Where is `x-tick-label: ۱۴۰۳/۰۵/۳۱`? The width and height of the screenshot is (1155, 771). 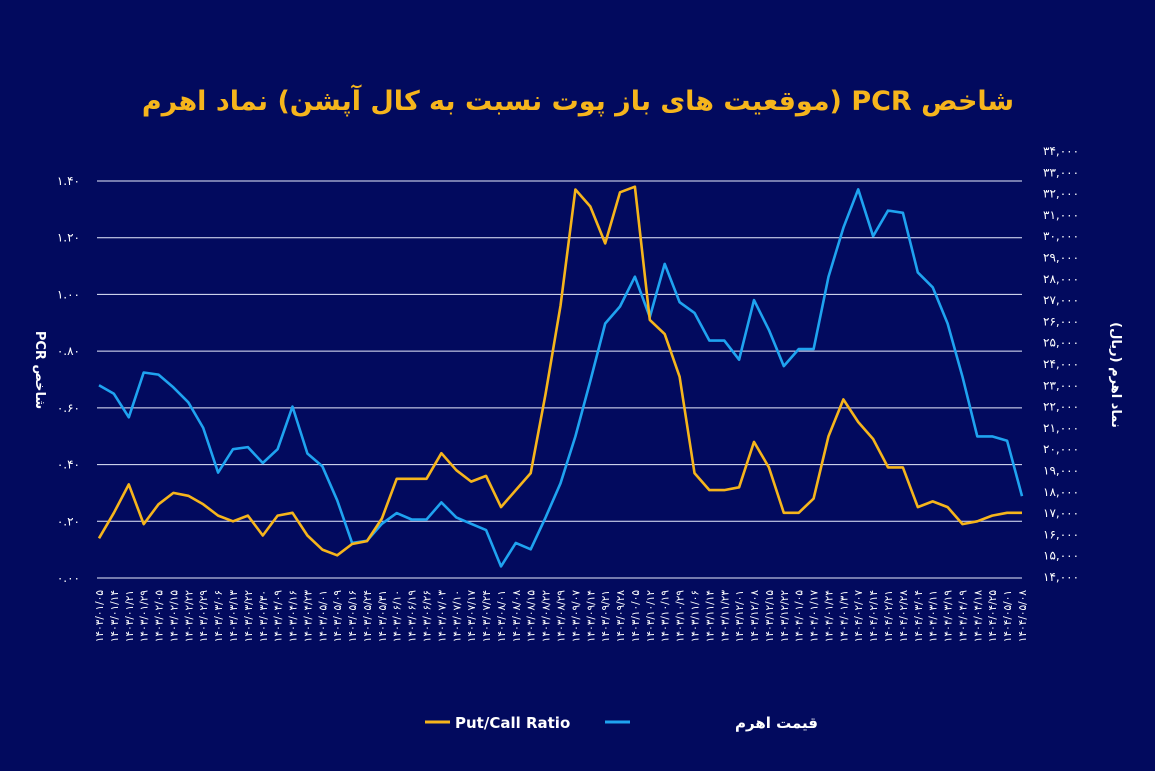 x-tick-label: ۱۴۰۳/۰۵/۳۱ is located at coordinates (383, 616).